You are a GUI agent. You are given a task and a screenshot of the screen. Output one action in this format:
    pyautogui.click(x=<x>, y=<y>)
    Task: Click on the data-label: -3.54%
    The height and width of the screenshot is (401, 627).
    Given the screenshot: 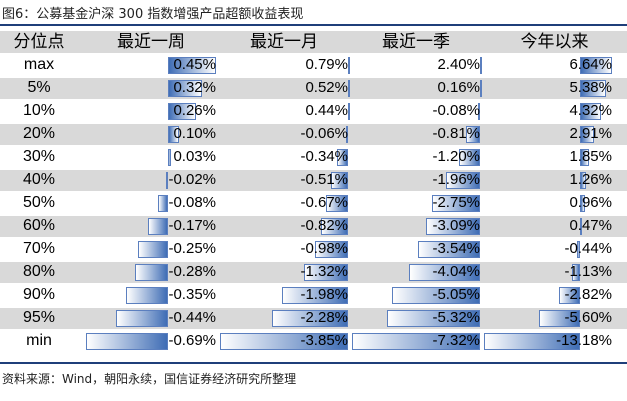 What is the action you would take?
    pyautogui.click(x=456, y=248)
    